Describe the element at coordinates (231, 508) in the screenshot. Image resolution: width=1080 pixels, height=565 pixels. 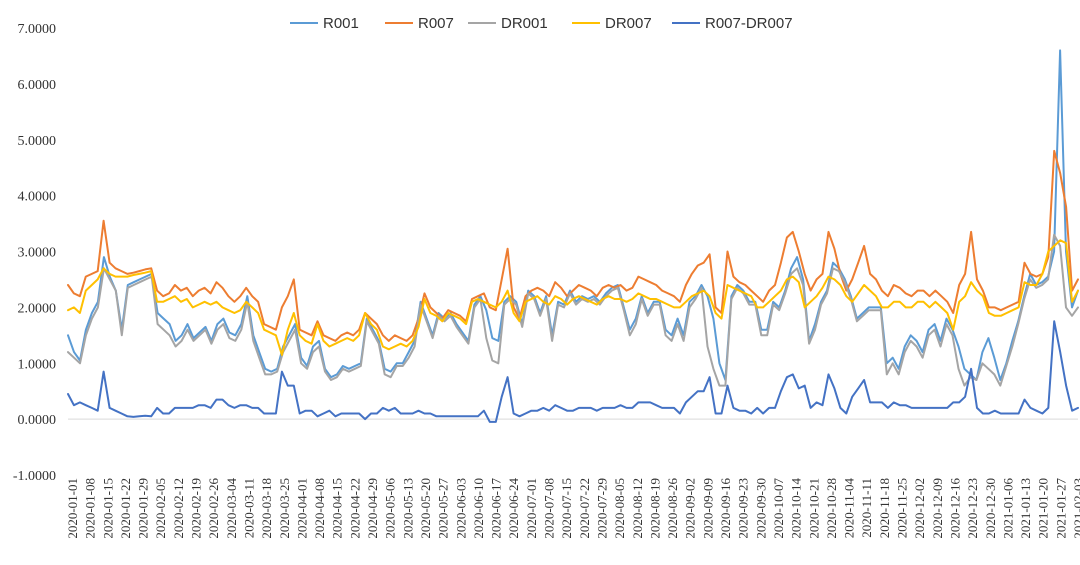
I see `x-tick-label: 2020-03-04` at that location.